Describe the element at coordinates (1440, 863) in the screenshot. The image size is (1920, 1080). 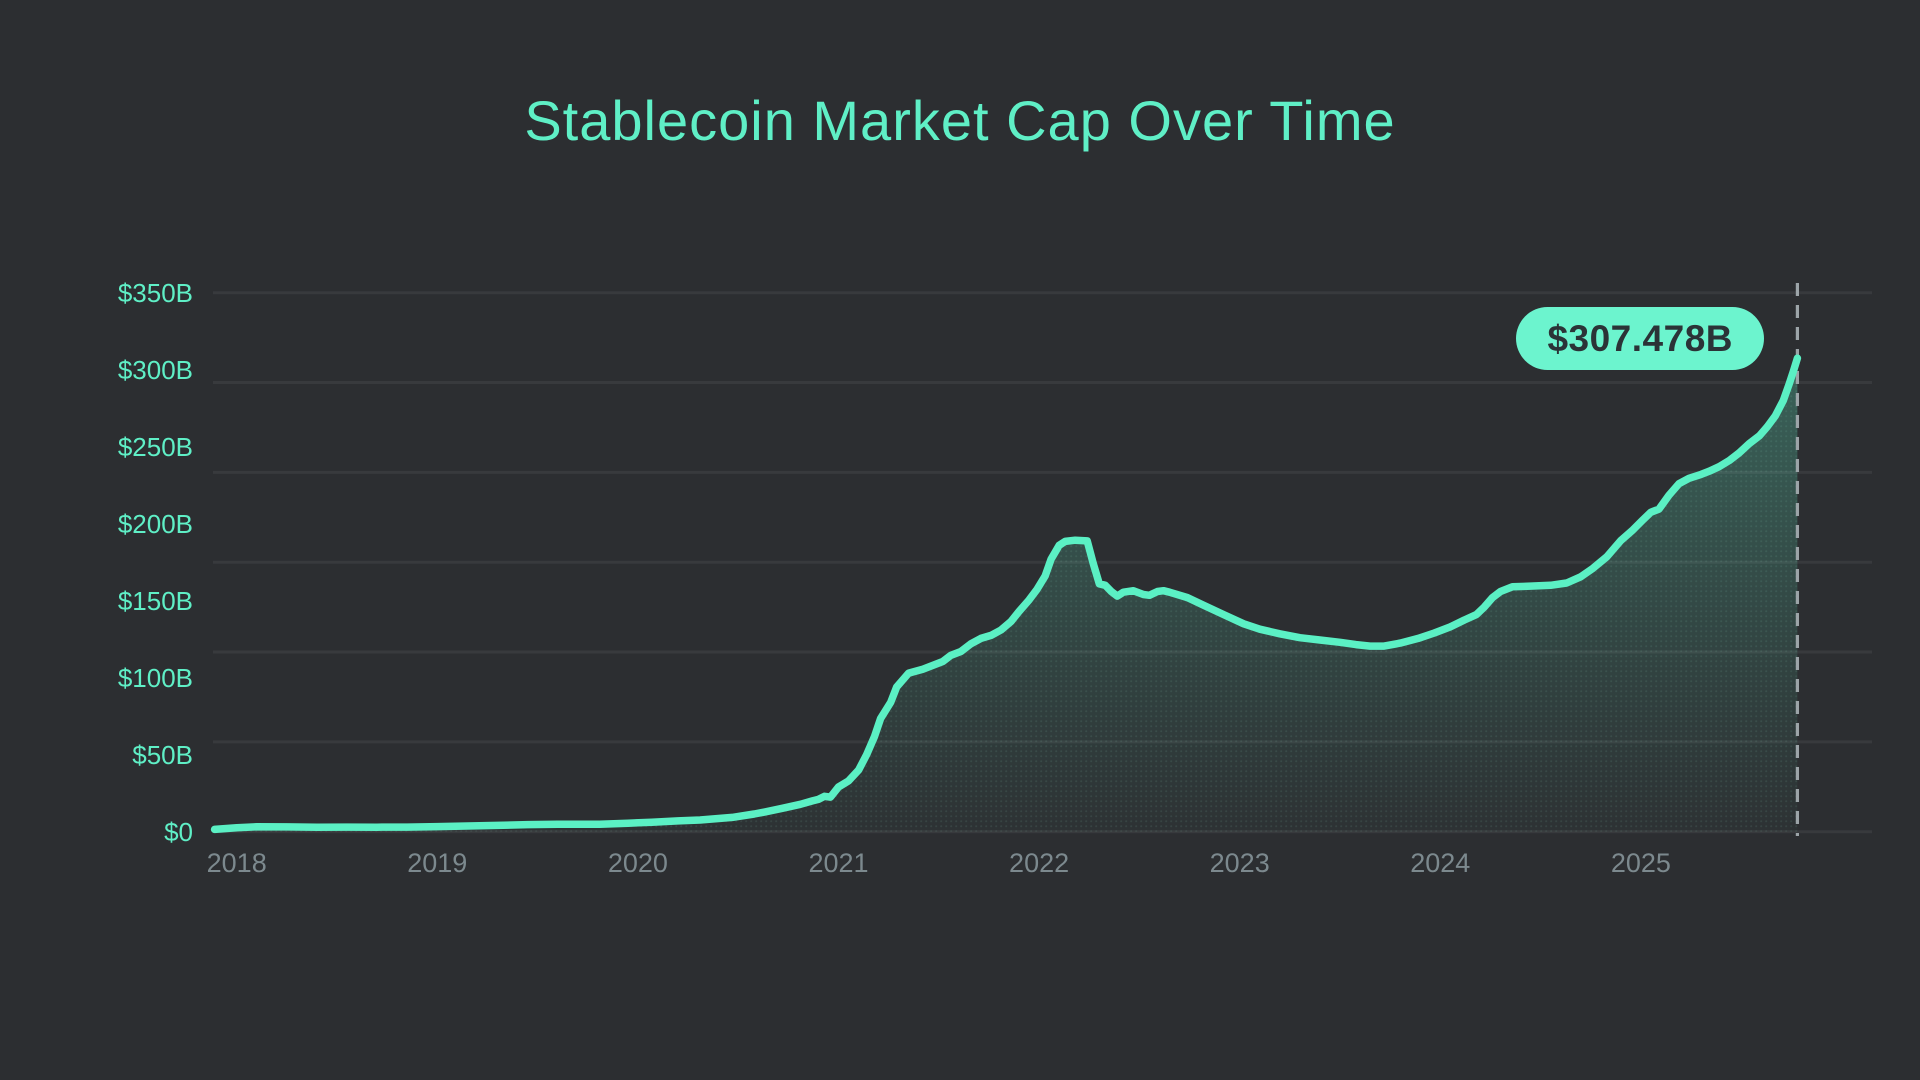
I see `x-axis-label: 2024` at that location.